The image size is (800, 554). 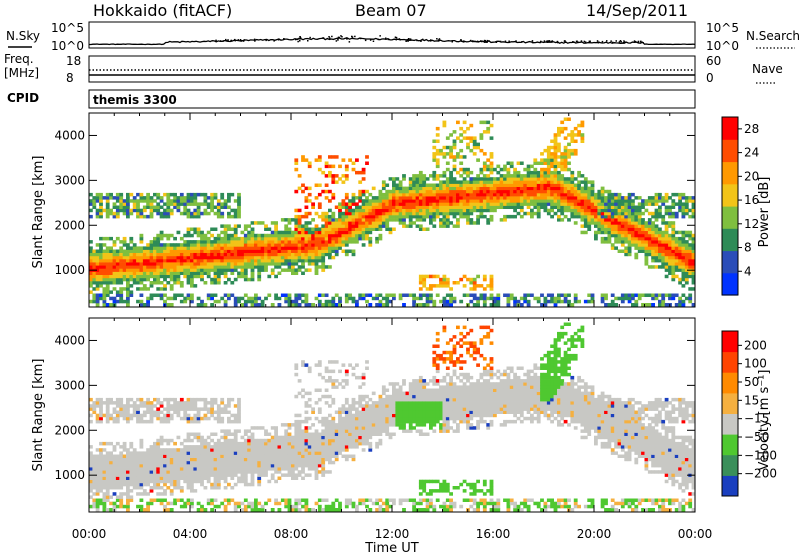 What do you see at coordinates (135, 100) in the screenshot?
I see `cpid-program: themis 3300` at bounding box center [135, 100].